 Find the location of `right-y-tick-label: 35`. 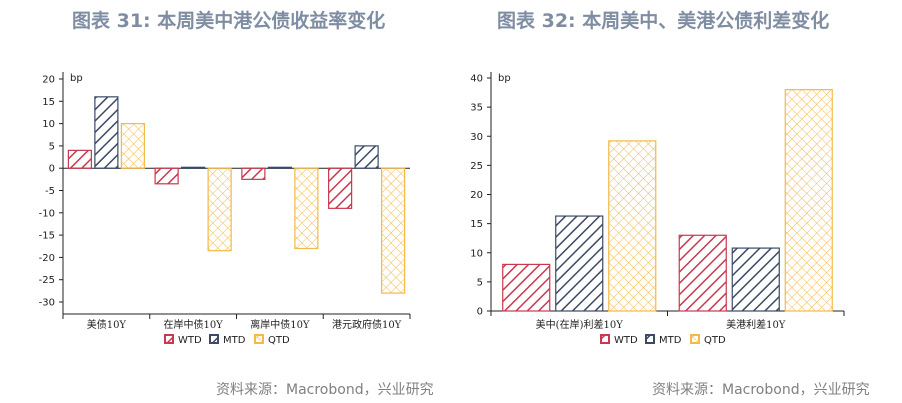

right-y-tick-label: 35 is located at coordinates (476, 108).